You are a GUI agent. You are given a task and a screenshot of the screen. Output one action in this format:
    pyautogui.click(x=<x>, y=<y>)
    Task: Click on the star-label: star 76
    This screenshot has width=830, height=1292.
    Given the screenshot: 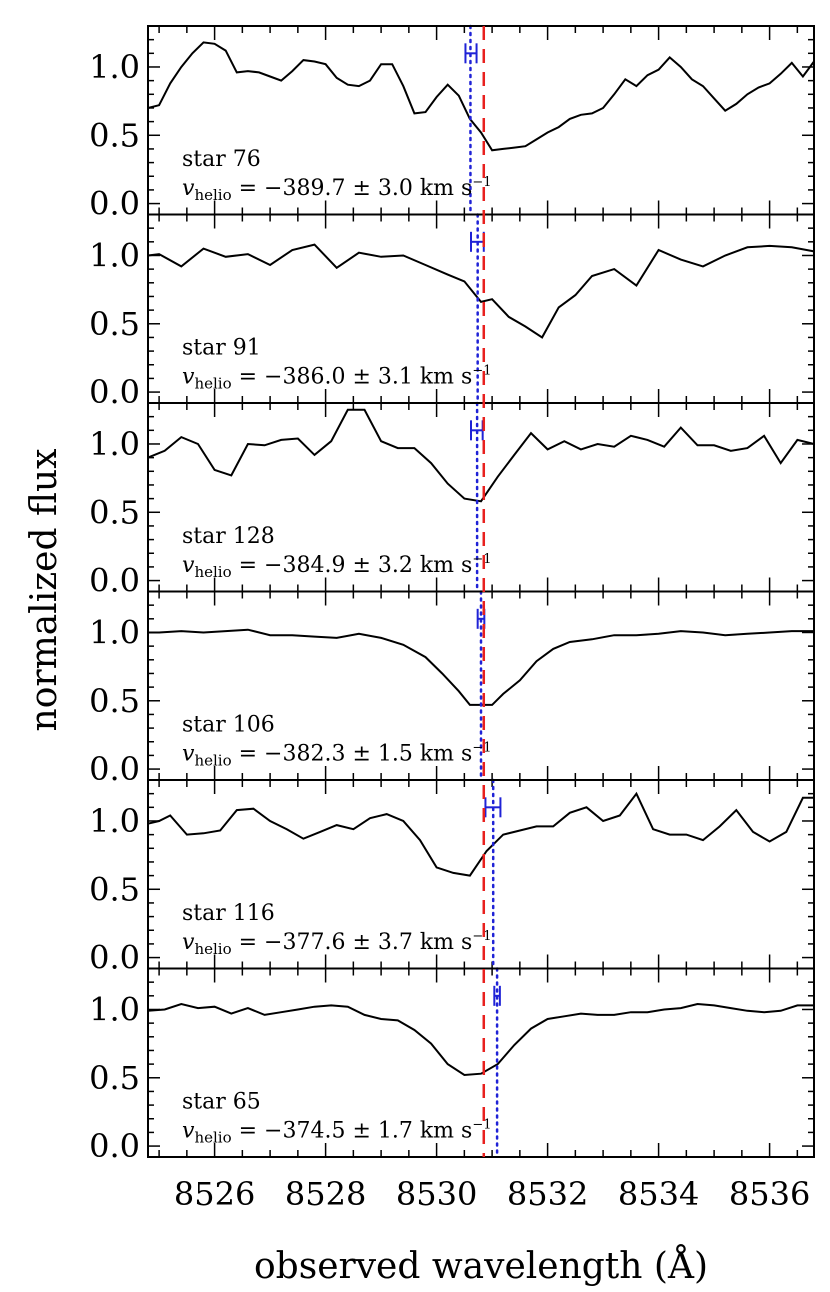 What is the action you would take?
    pyautogui.click(x=221, y=159)
    